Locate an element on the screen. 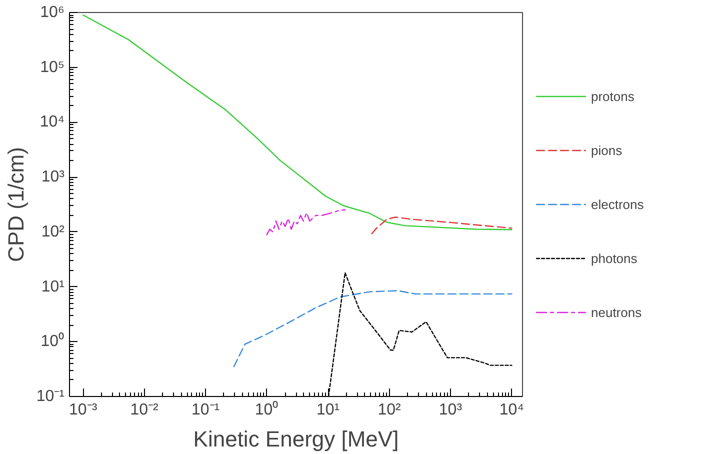 The width and height of the screenshot is (703, 454). legend-label: photons is located at coordinates (614, 258).